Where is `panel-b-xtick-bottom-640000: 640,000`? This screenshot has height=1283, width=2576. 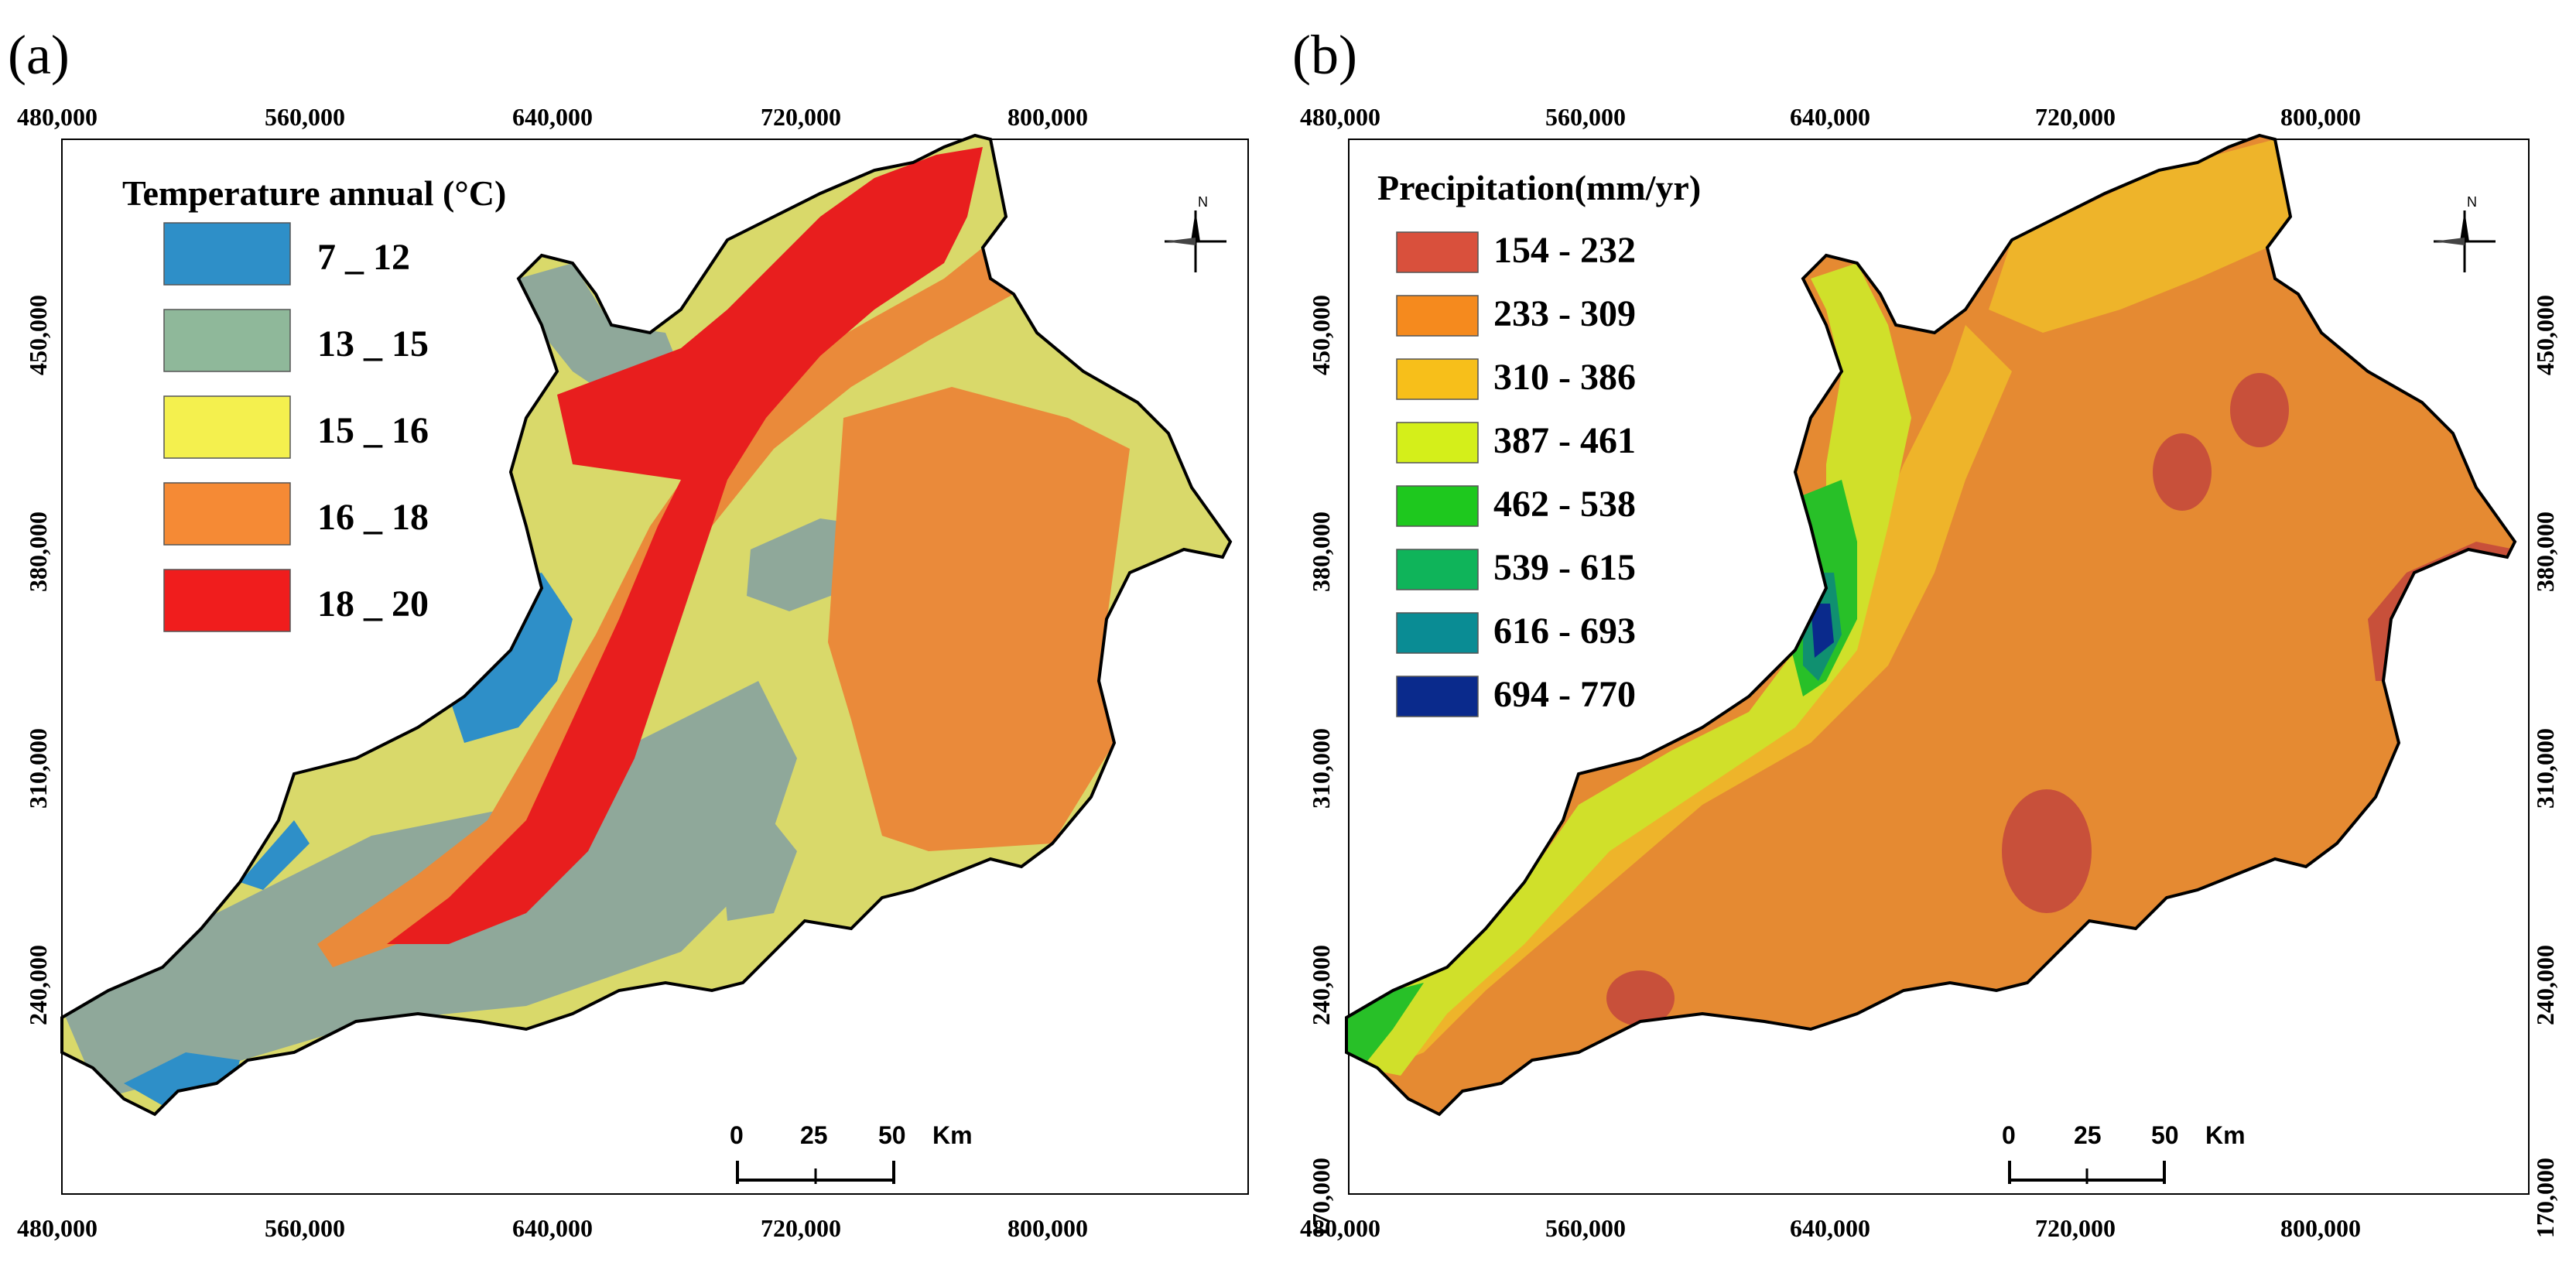 panel-b-xtick-bottom-640000: 640,000 is located at coordinates (1830, 1228).